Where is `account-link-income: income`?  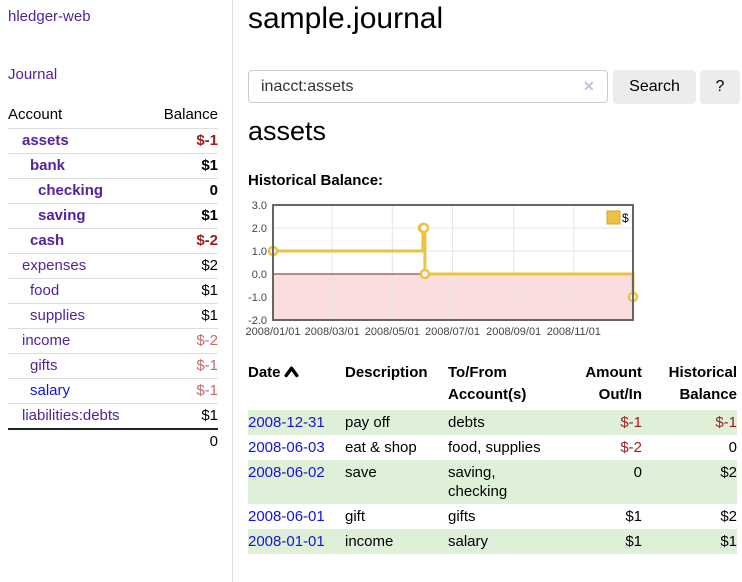
account-link-income: income is located at coordinates (46, 340).